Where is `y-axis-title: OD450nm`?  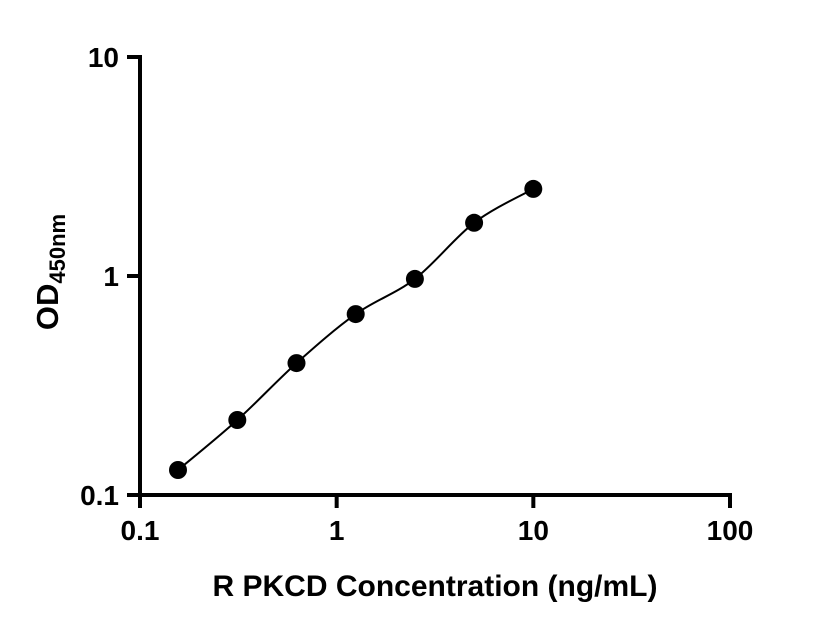 y-axis-title: OD450nm is located at coordinates (49, 272).